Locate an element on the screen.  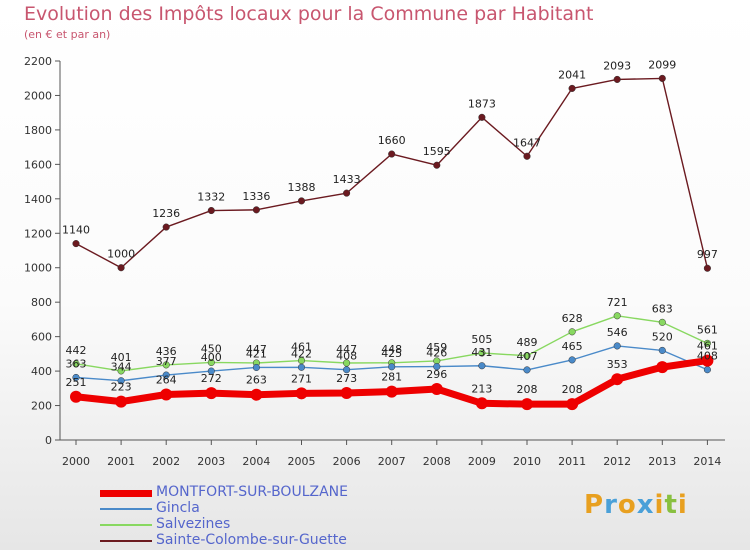
x-tick-label: 2014 is located at coordinates (707, 461).